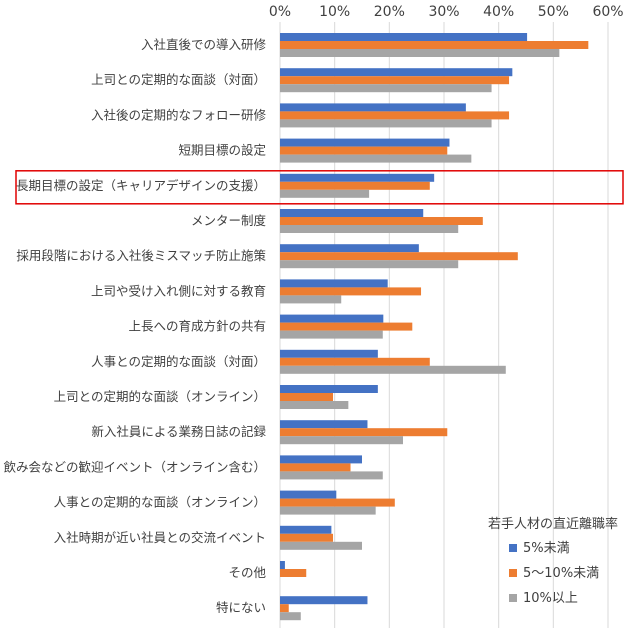 This screenshot has width=640, height=634. I want to click on highlight-rectangle, so click(319, 187).